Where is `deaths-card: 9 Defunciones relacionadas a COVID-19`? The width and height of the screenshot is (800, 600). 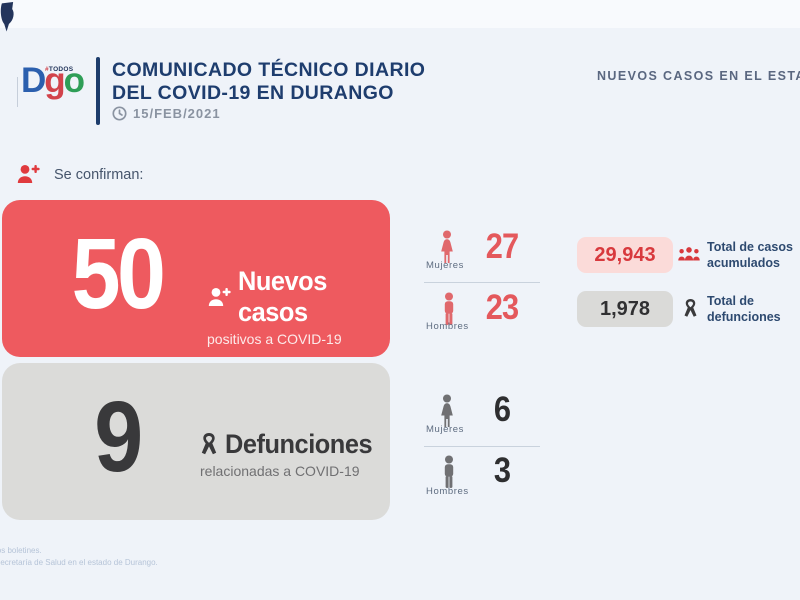
deaths-card: 9 Defunciones relacionadas a COVID-19 is located at coordinates (196, 441).